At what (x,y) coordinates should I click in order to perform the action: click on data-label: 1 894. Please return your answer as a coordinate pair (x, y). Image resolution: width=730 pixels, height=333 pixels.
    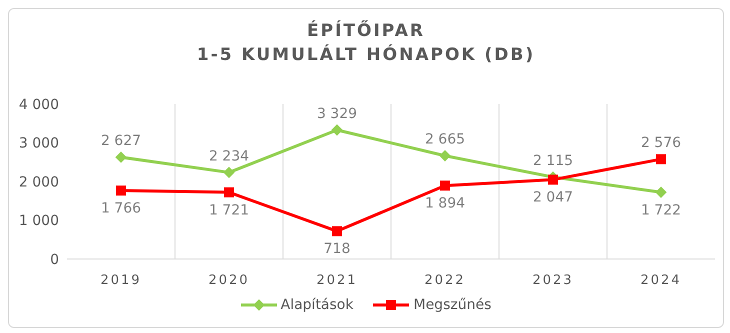
    Looking at the image, I should click on (445, 204).